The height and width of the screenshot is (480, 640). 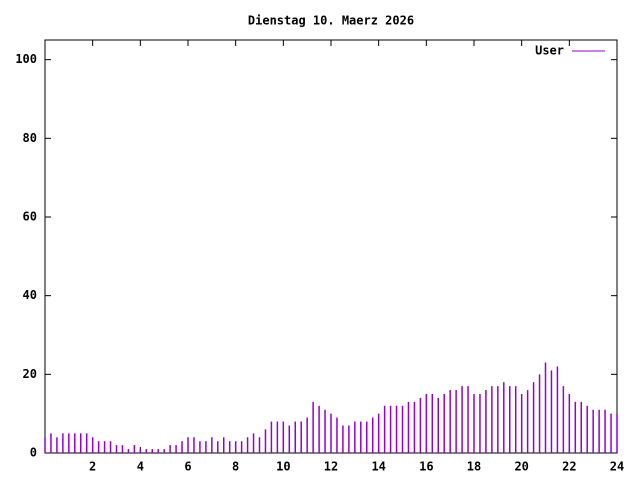 What do you see at coordinates (378, 467) in the screenshot?
I see `x-tick-label: 14` at bounding box center [378, 467].